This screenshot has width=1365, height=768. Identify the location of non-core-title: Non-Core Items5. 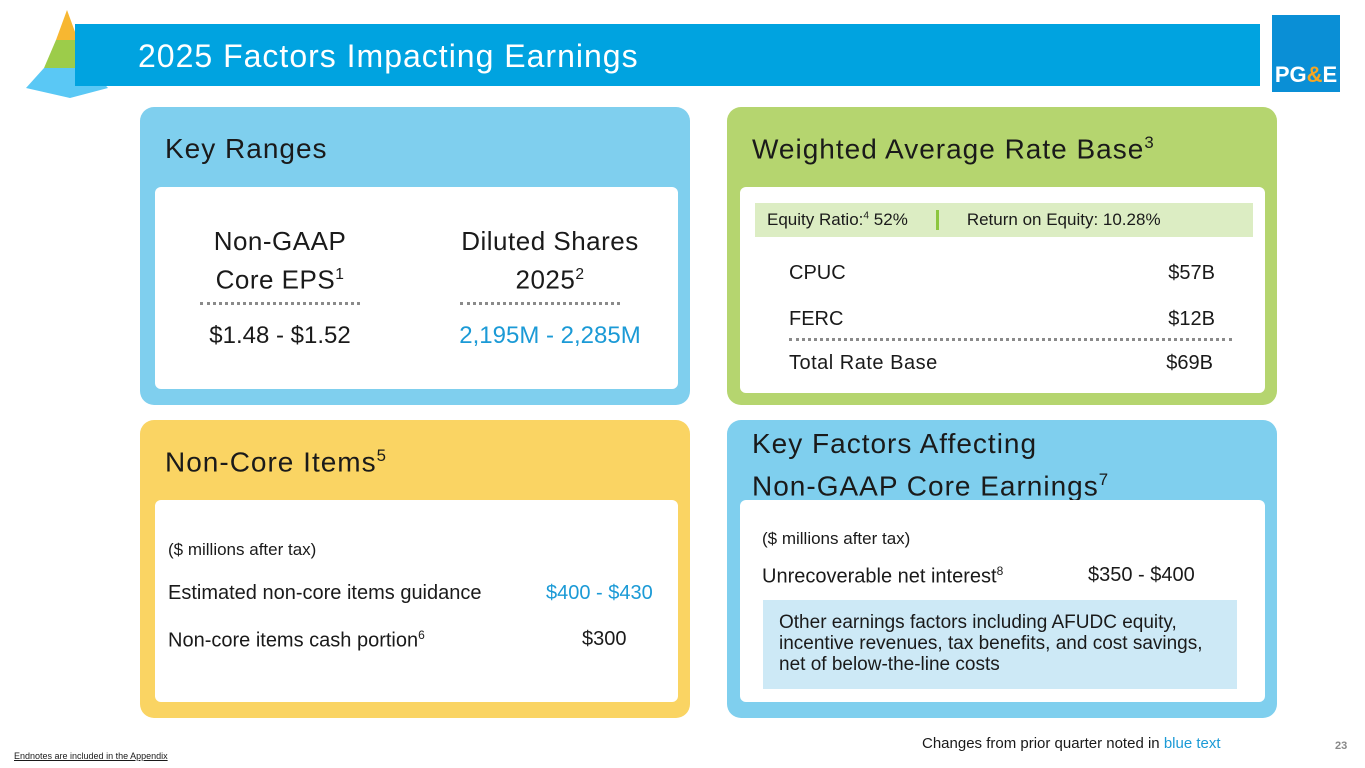
(276, 462).